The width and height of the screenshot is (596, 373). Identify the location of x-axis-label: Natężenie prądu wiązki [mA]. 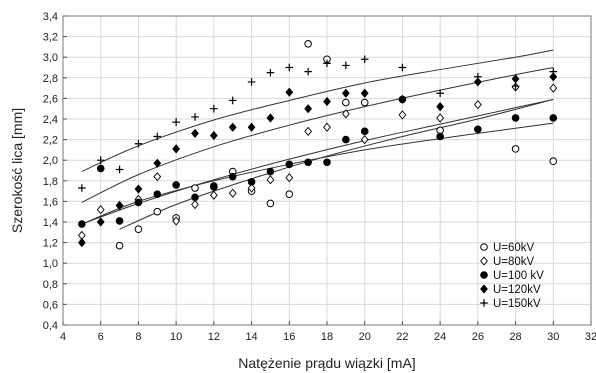
(326, 363).